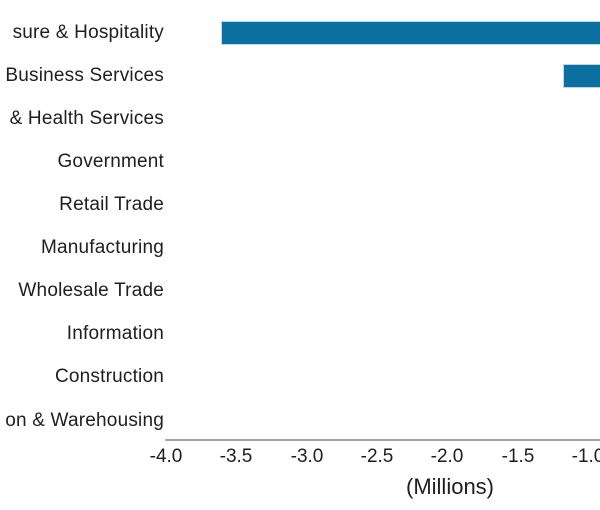  What do you see at coordinates (585, 456) in the screenshot?
I see `x-tick-label: -1.0` at bounding box center [585, 456].